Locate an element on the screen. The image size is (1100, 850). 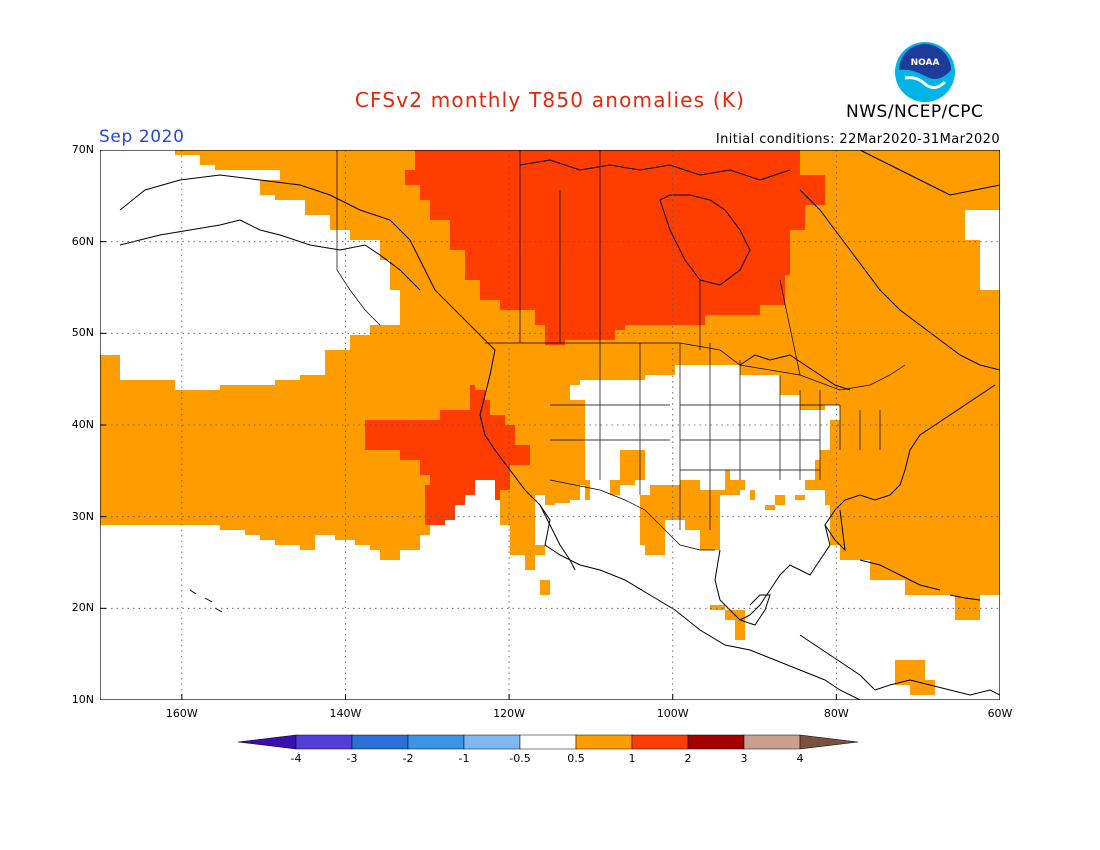
east-coast is located at coordinates (950, 427).